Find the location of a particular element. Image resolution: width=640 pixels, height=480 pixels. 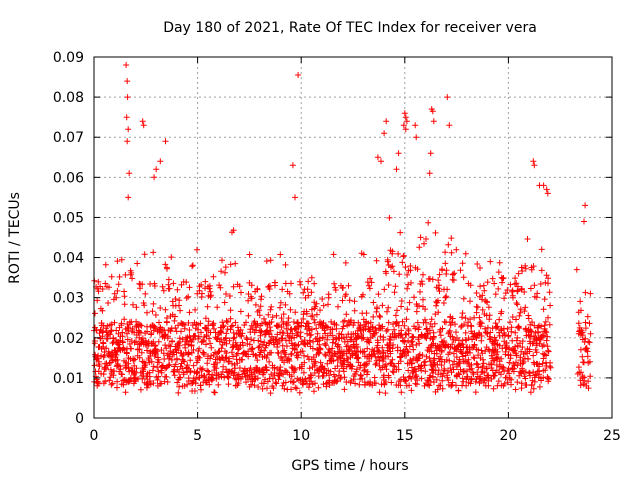

x-tick-label: 25 is located at coordinates (612, 436).